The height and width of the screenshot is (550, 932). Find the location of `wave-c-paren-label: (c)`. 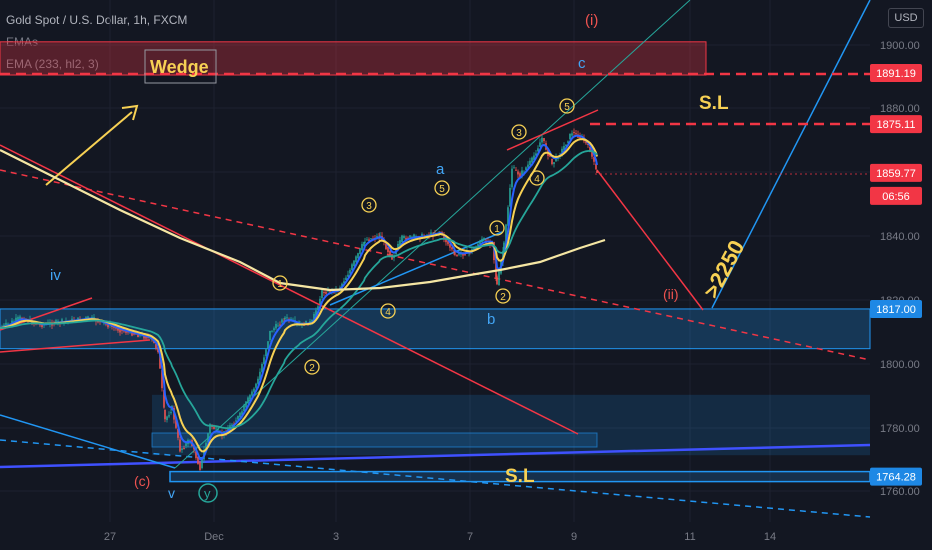

wave-c-paren-label: (c) is located at coordinates (142, 481).